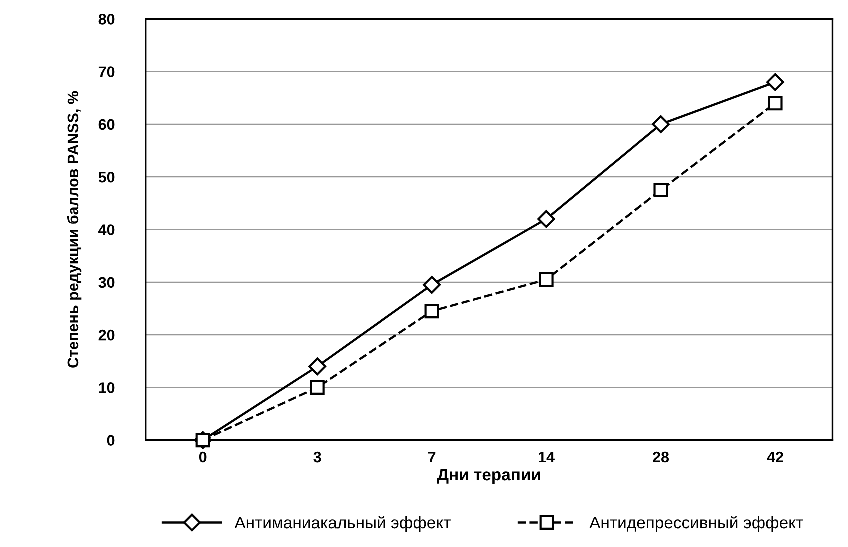 The width and height of the screenshot is (848, 547). Describe the element at coordinates (74, 229) in the screenshot. I see `y-axis-title: Степень редукции баллов PANSS, %` at that location.